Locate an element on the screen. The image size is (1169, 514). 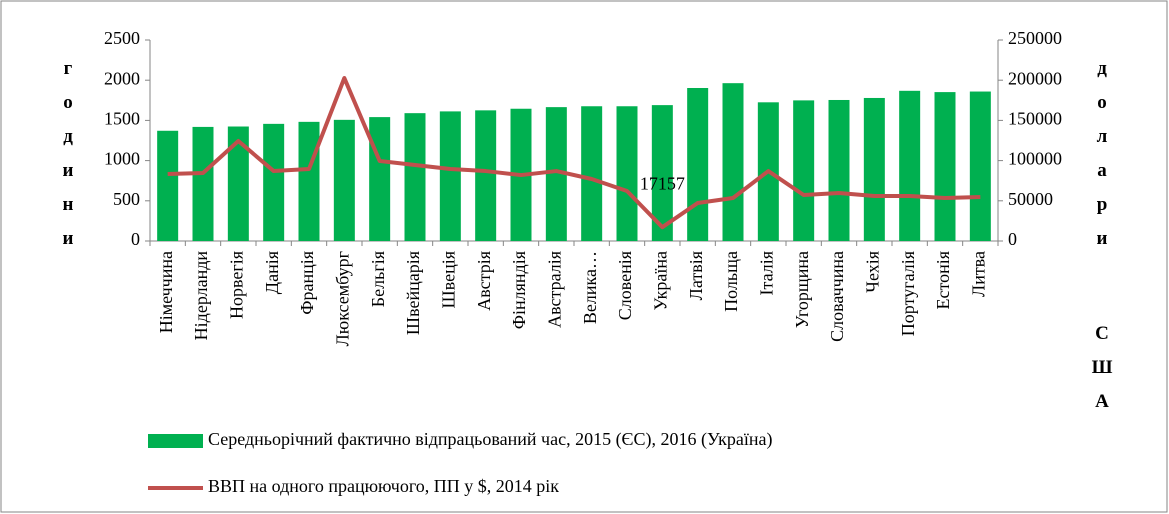
x-tick-label: Швейцарія is located at coordinates (413, 293).